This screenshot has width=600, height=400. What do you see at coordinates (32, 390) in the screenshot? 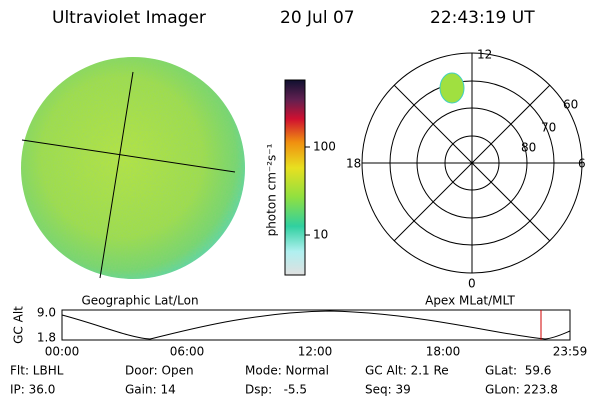
I see `info-field: IP: 36.0` at bounding box center [32, 390].